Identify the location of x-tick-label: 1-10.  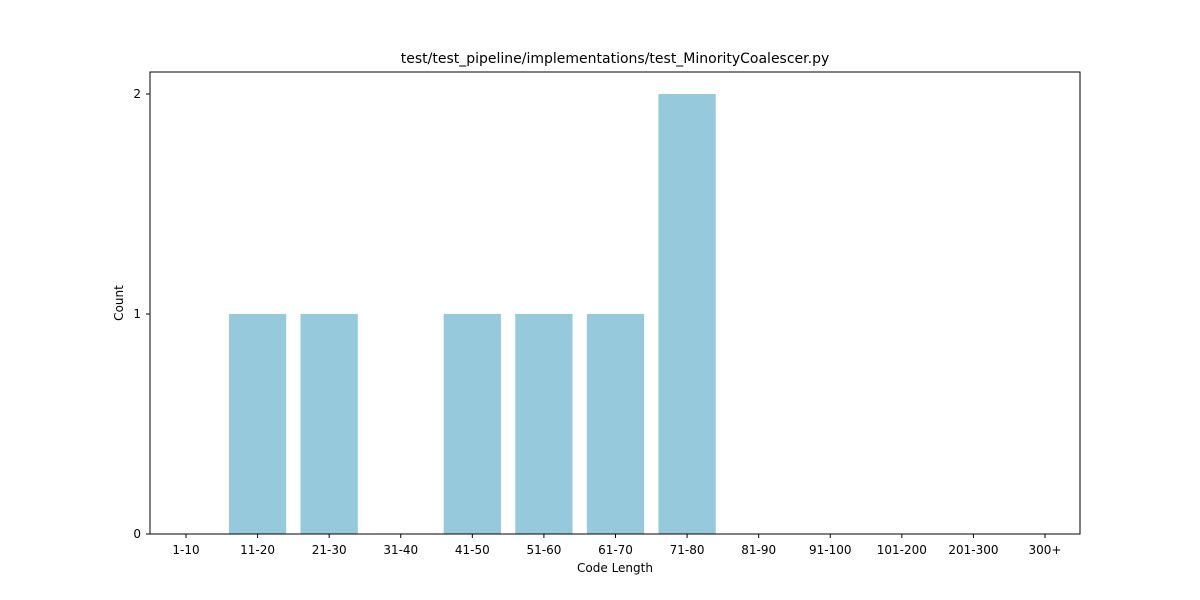
(185, 550).